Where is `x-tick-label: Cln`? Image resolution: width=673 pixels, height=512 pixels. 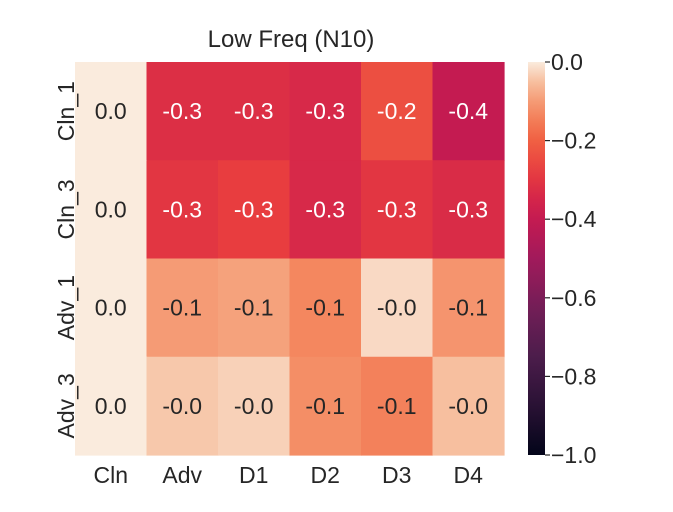 x-tick-label: Cln is located at coordinates (110, 475).